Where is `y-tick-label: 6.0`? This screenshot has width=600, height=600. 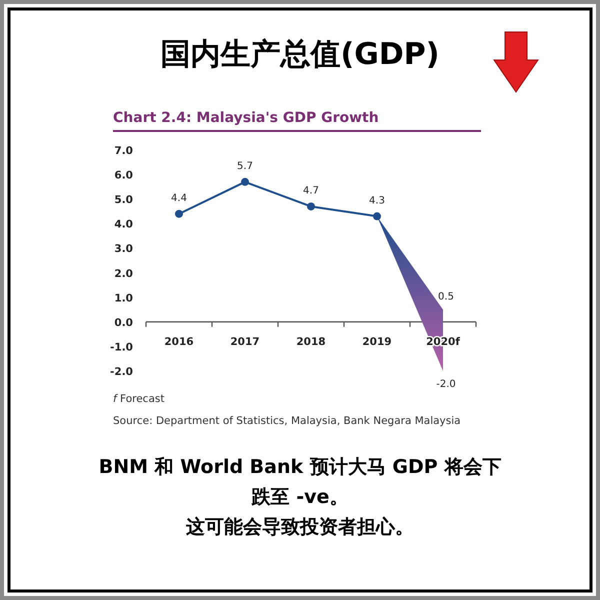 y-tick-label: 6.0 is located at coordinates (123, 176).